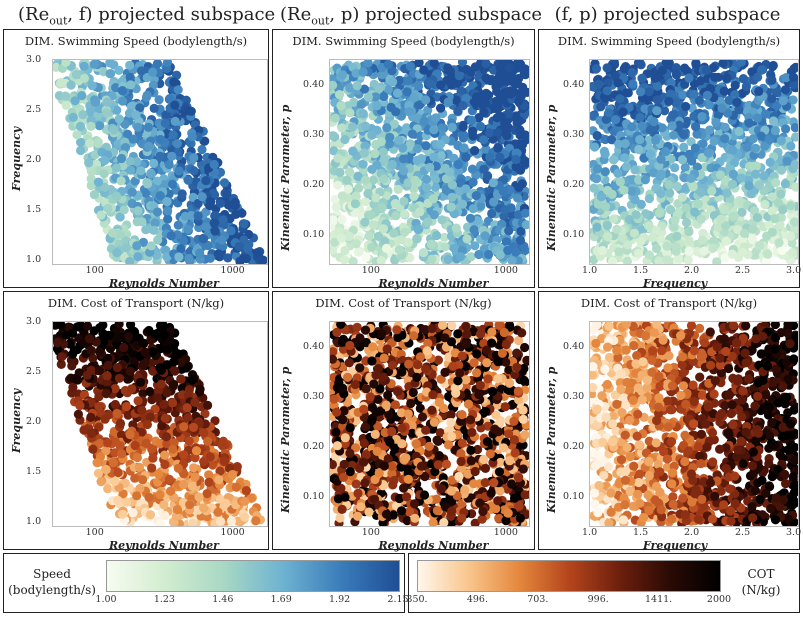 Image resolution: width=803 pixels, height=617 pixels. Describe the element at coordinates (34, 159) in the screenshot. I see `y-tick-label: 2.0` at that location.